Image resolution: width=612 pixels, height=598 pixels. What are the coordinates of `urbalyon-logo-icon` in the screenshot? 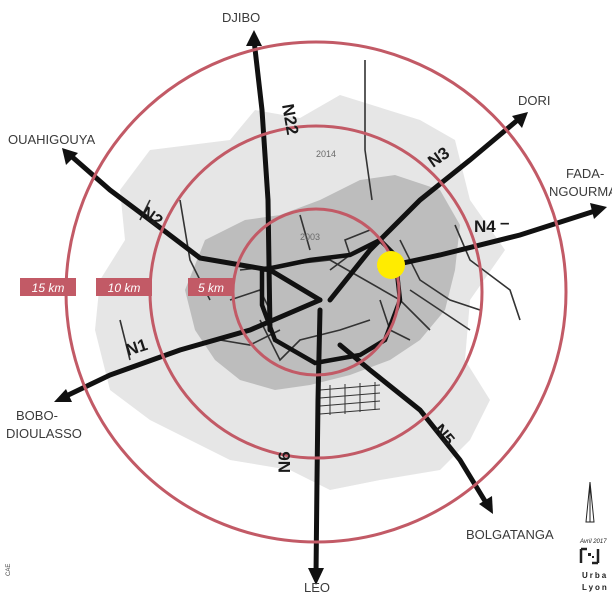 It's located at (589, 556).